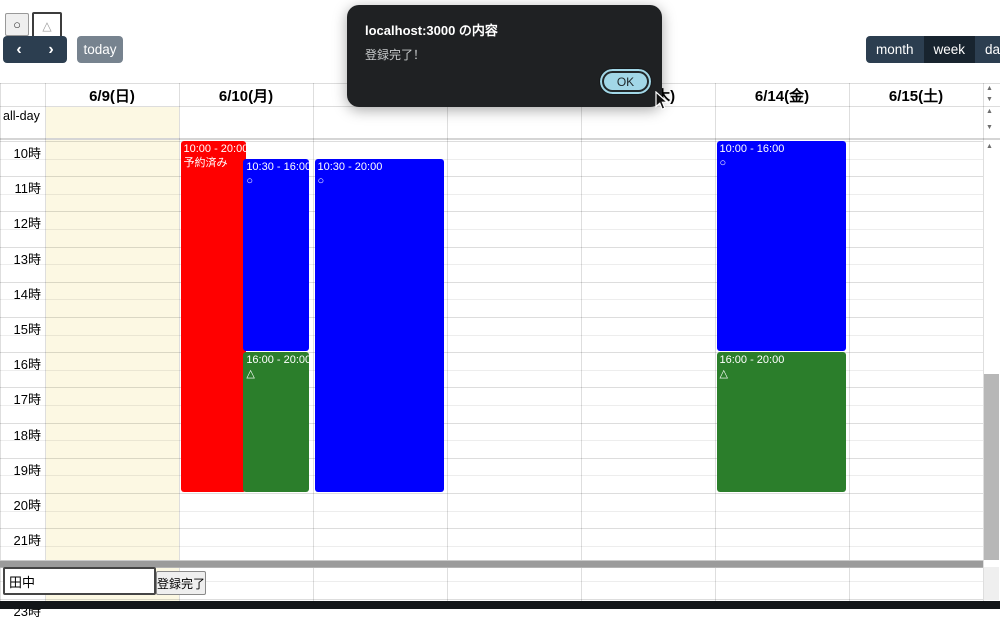 The width and height of the screenshot is (1000, 620). What do you see at coordinates (895, 49) in the screenshot?
I see `view-month-button: month` at bounding box center [895, 49].